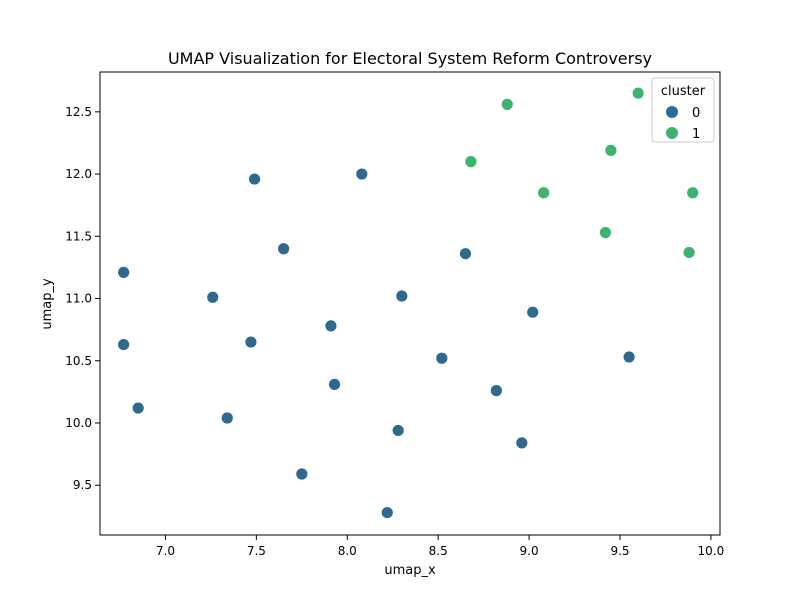 Image resolution: width=800 pixels, height=604 pixels. What do you see at coordinates (165, 551) in the screenshot?
I see `x-tick-label: 7.0` at bounding box center [165, 551].